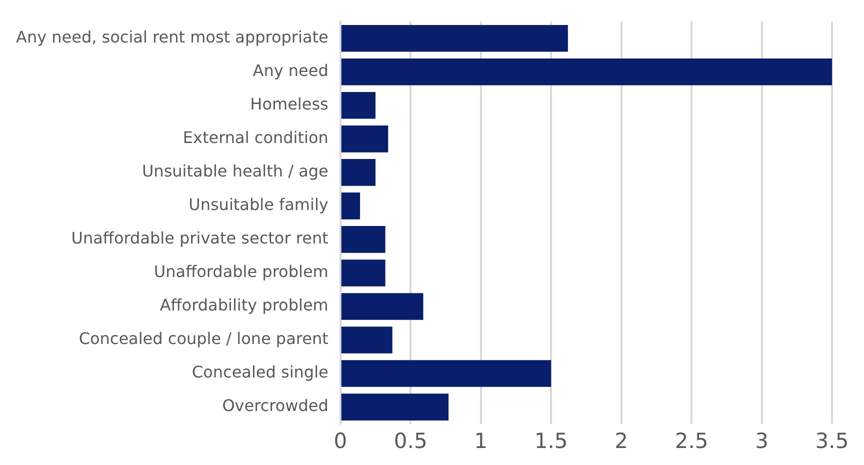 This screenshot has height=465, width=864. What do you see at coordinates (203, 338) in the screenshot?
I see `y-tick-label: Concealed couple / lone parent` at bounding box center [203, 338].